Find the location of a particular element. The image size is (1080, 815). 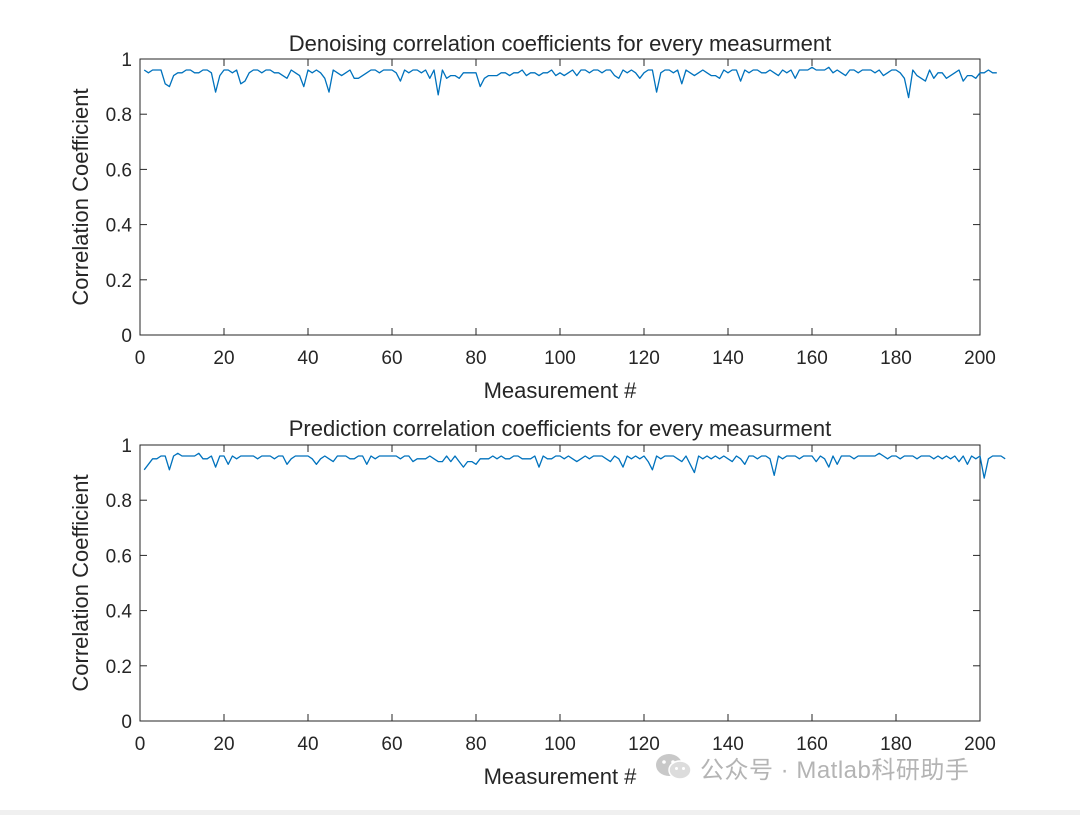

watermark: 公众号 · Matlab科研助手 is located at coordinates (811, 767).